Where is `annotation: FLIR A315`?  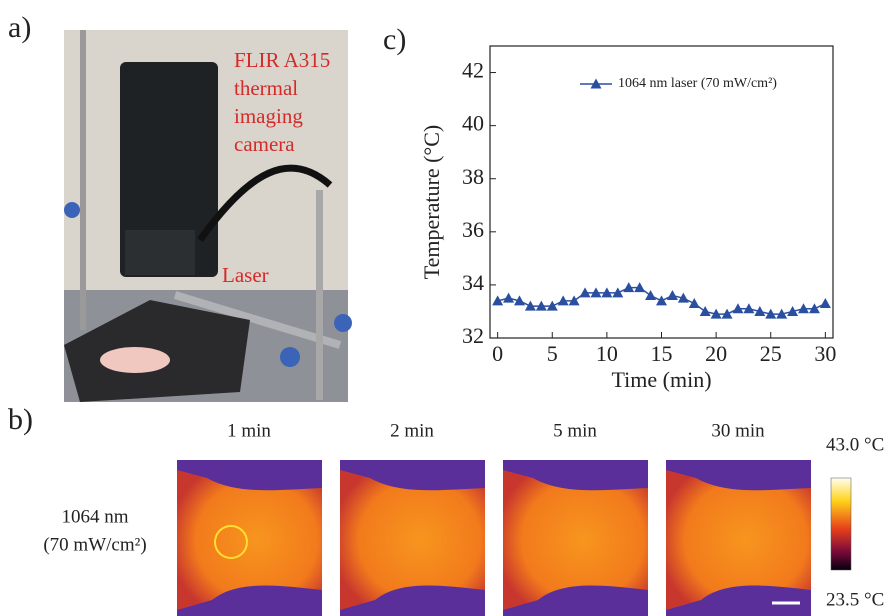 annotation: FLIR A315 is located at coordinates (282, 60).